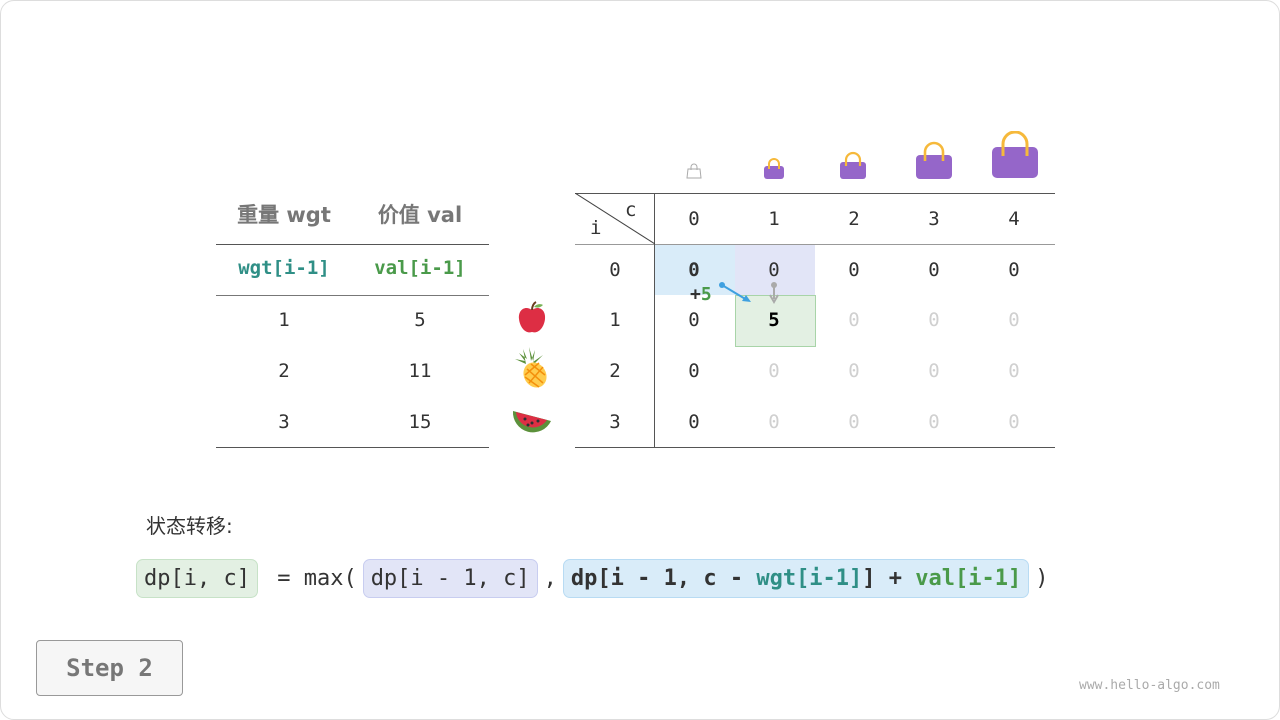 The image size is (1280, 720). Describe the element at coordinates (615, 422) in the screenshot. I see `row-header: 3` at that location.